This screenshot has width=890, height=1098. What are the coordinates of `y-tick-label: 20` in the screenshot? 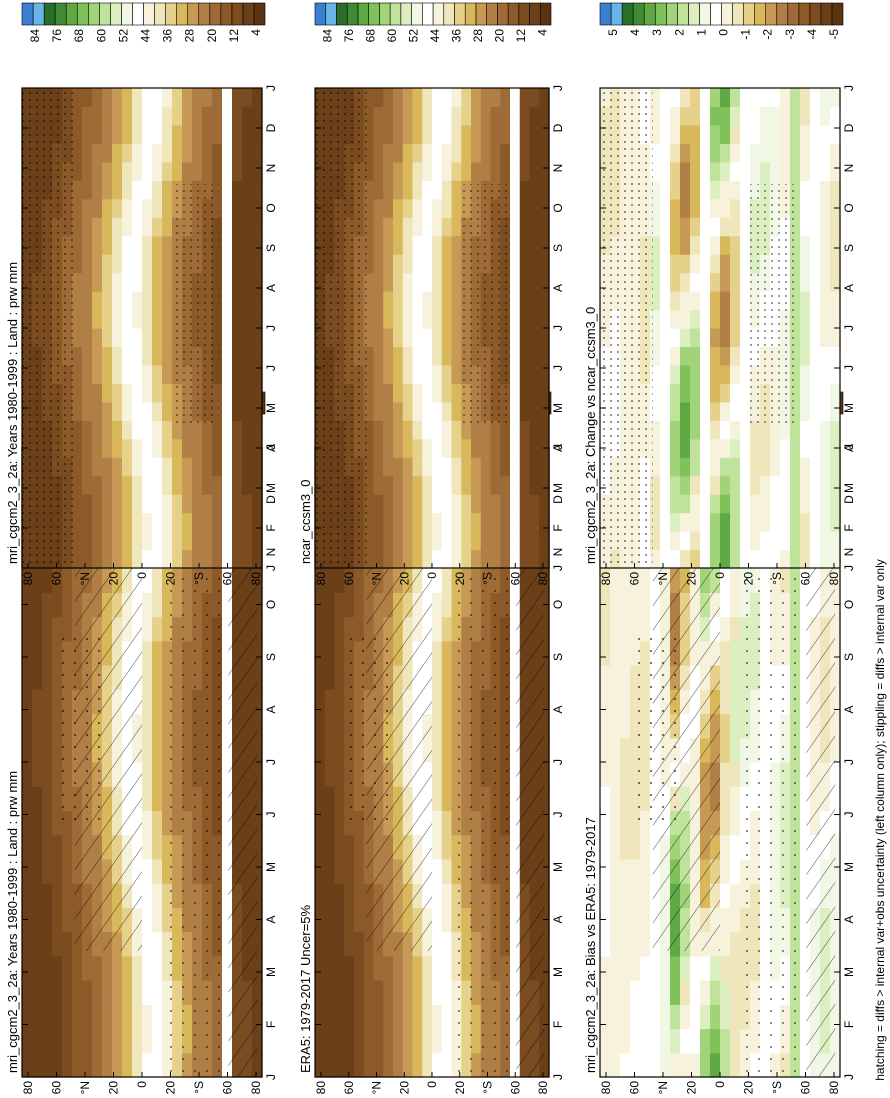 It's located at (171, 1088).